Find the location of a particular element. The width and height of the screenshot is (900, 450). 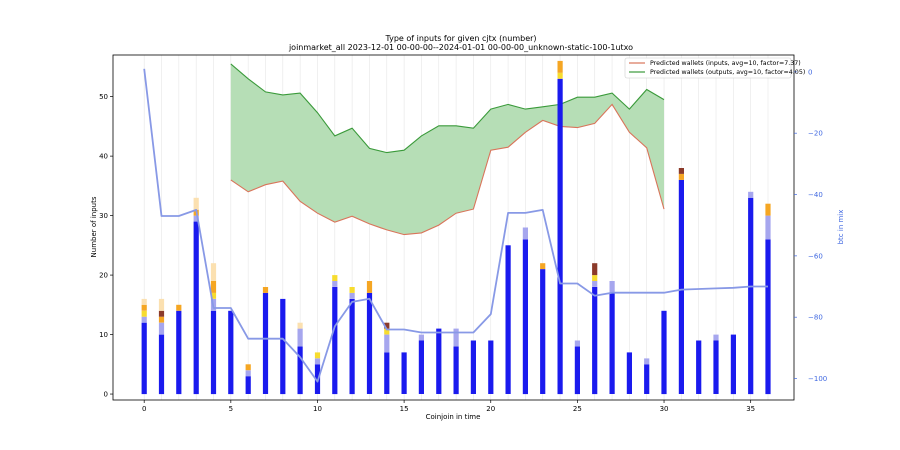

y-tick-label: 30 is located at coordinates (103, 216).